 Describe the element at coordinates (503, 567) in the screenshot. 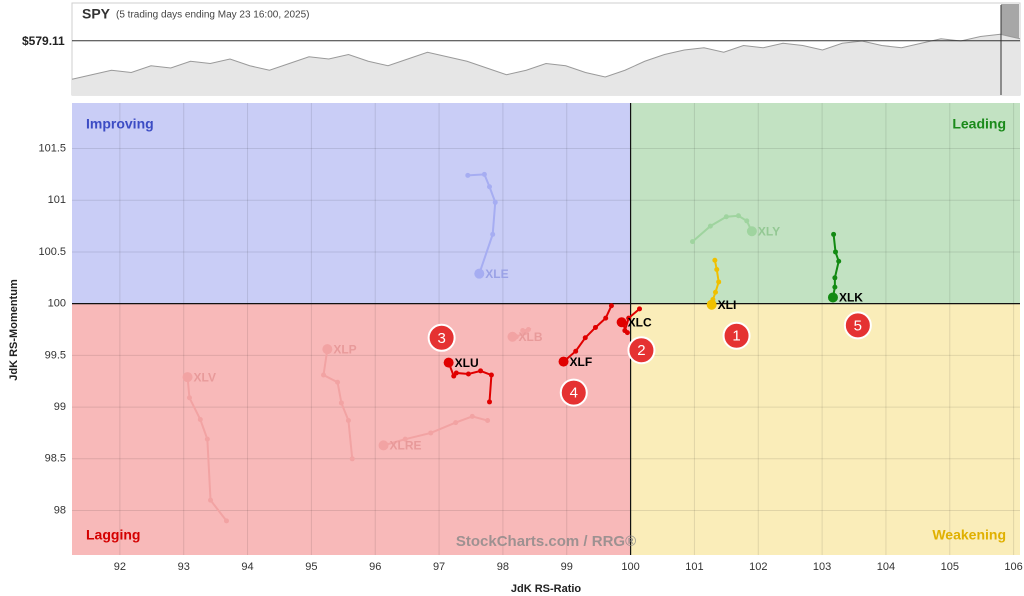

I see `x-tick-label: 98` at that location.